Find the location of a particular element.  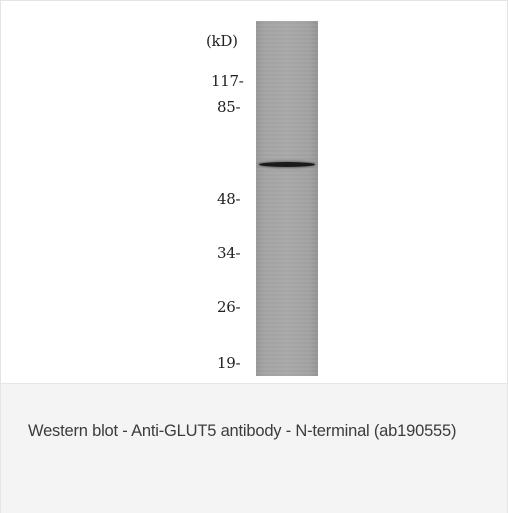

marker-19: 19- is located at coordinates (229, 363).